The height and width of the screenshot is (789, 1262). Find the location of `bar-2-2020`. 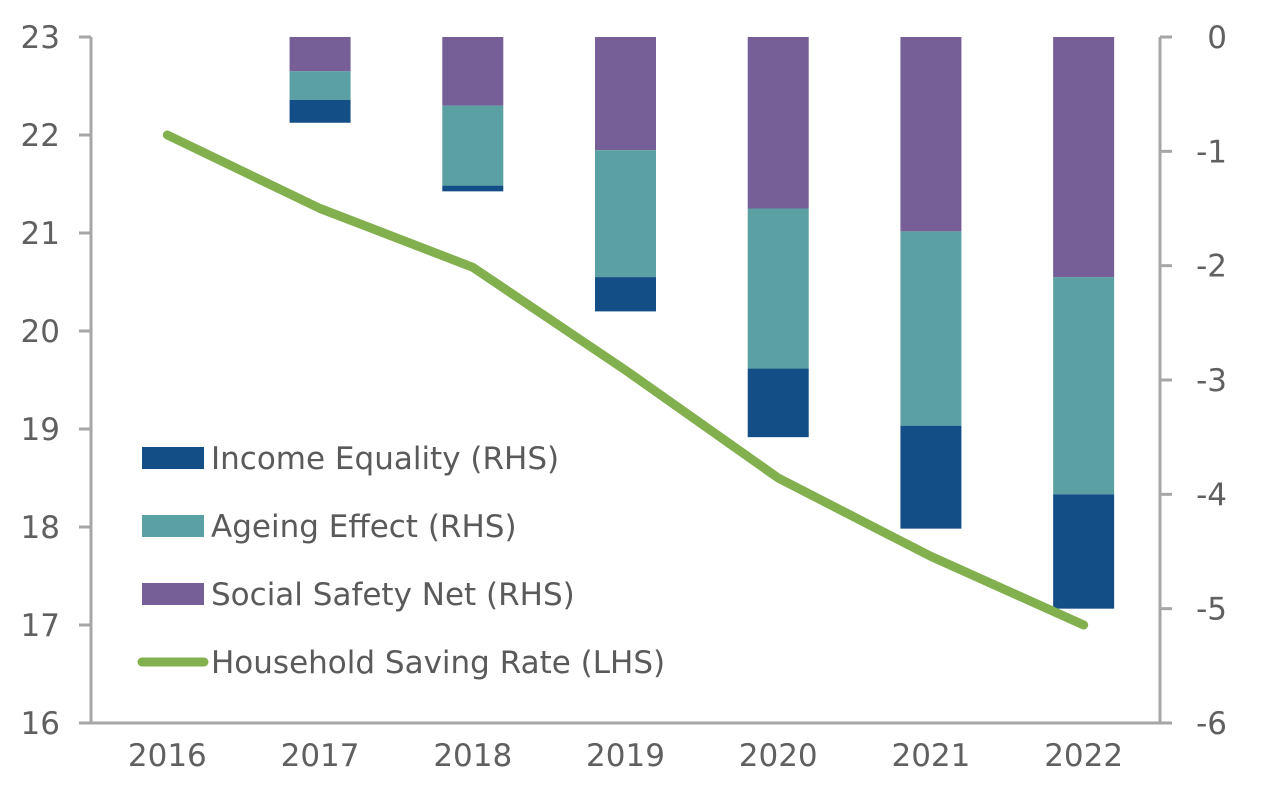

bar-2-2020 is located at coordinates (778, 403).